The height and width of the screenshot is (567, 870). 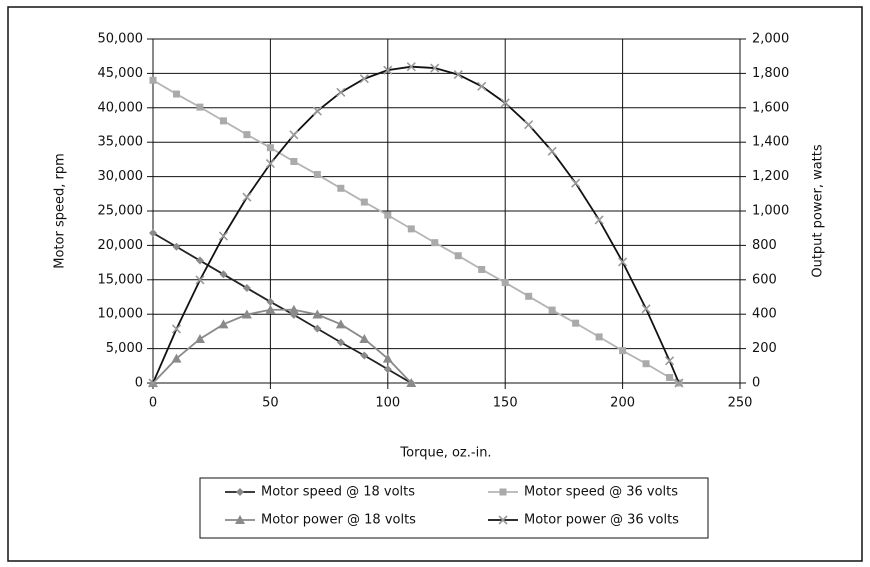 I want to click on y-axis-label: Motor speed, rpm, so click(x=60, y=211).